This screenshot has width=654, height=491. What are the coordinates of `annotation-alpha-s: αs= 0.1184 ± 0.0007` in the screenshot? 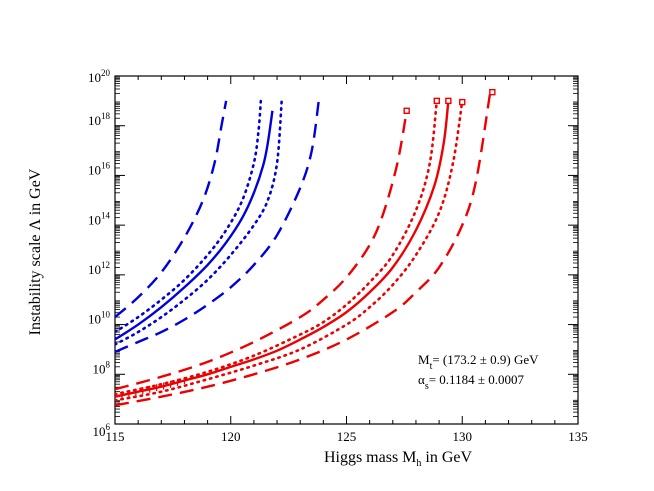 It's located at (471, 382).